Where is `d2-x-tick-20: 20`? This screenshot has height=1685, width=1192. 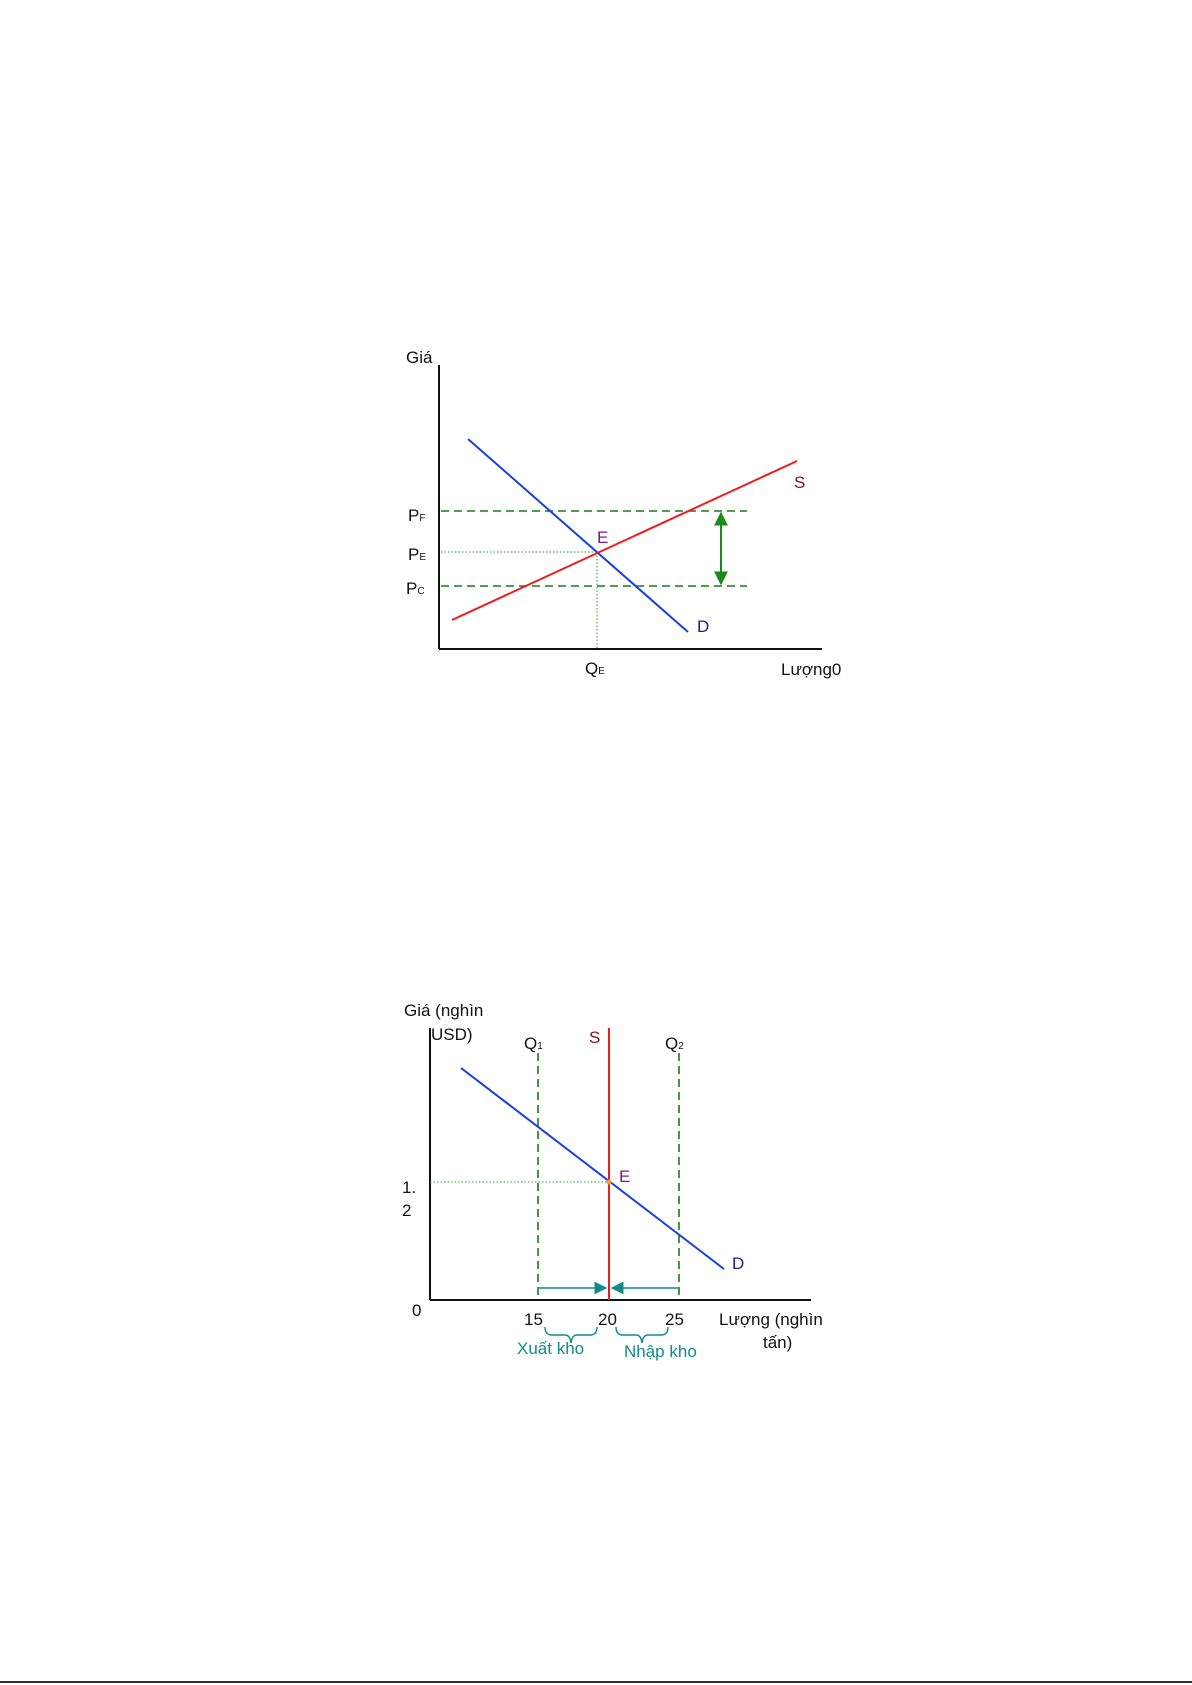 d2-x-tick-20: 20 is located at coordinates (607, 1319).